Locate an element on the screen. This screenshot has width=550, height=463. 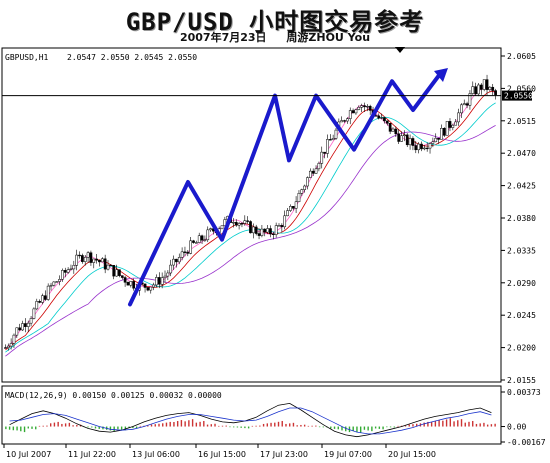
shift-marker-icon is located at coordinates (400, 50).